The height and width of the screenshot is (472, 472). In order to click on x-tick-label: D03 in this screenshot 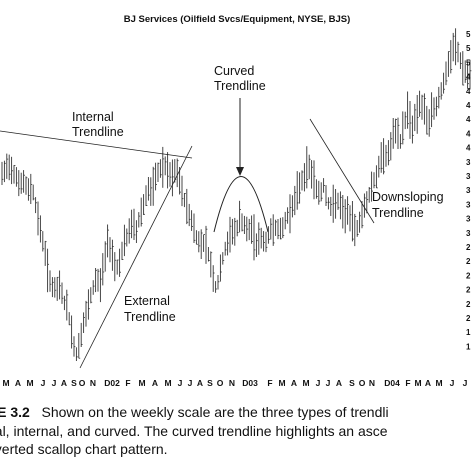, I will do `click(250, 383)`.